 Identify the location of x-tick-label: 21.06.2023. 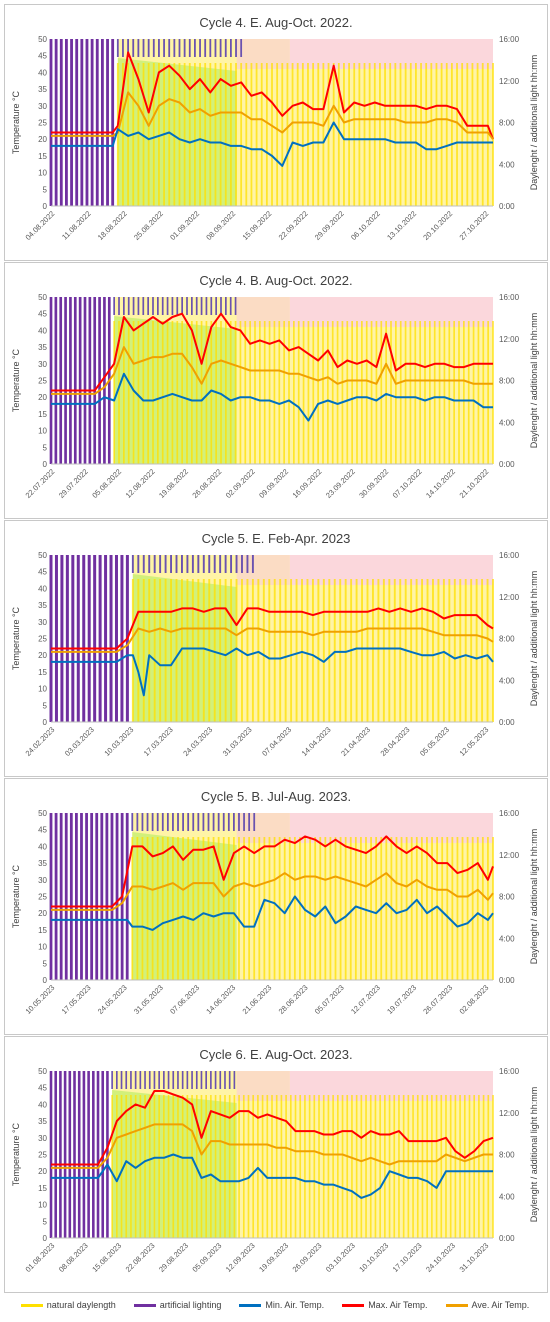
(257, 999).